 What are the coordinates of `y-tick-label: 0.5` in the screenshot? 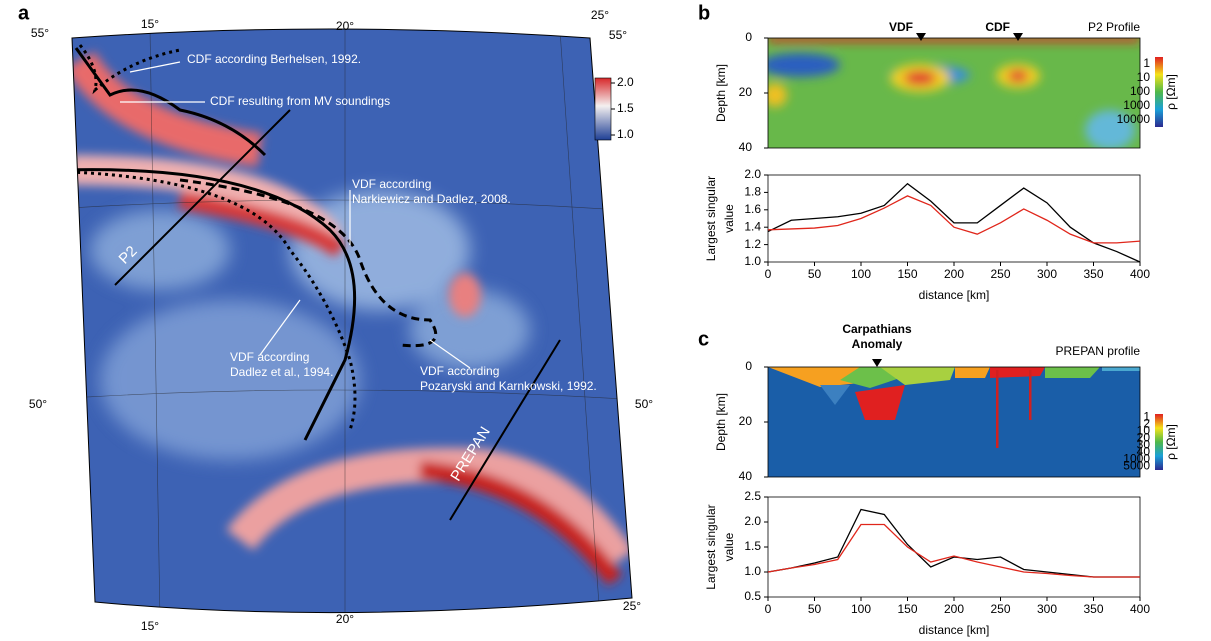 It's located at (752, 596).